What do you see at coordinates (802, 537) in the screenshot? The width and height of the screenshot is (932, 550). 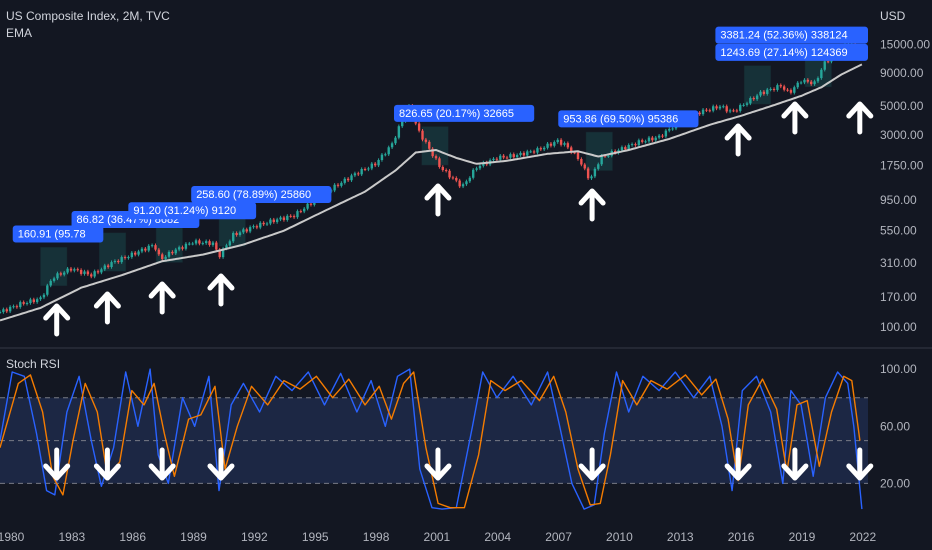 I see `year-tick-label: 2019` at bounding box center [802, 537].